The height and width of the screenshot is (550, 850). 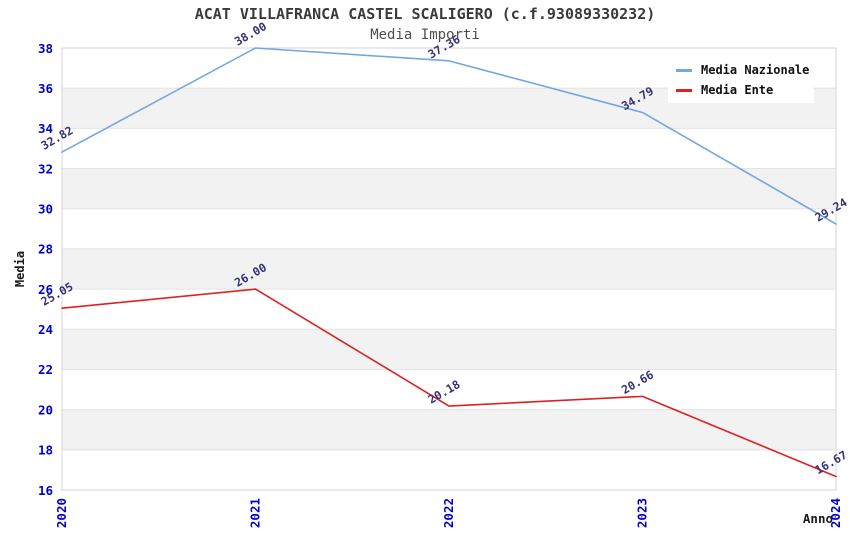 I want to click on x-tick-label: 2021, so click(x=255, y=513).